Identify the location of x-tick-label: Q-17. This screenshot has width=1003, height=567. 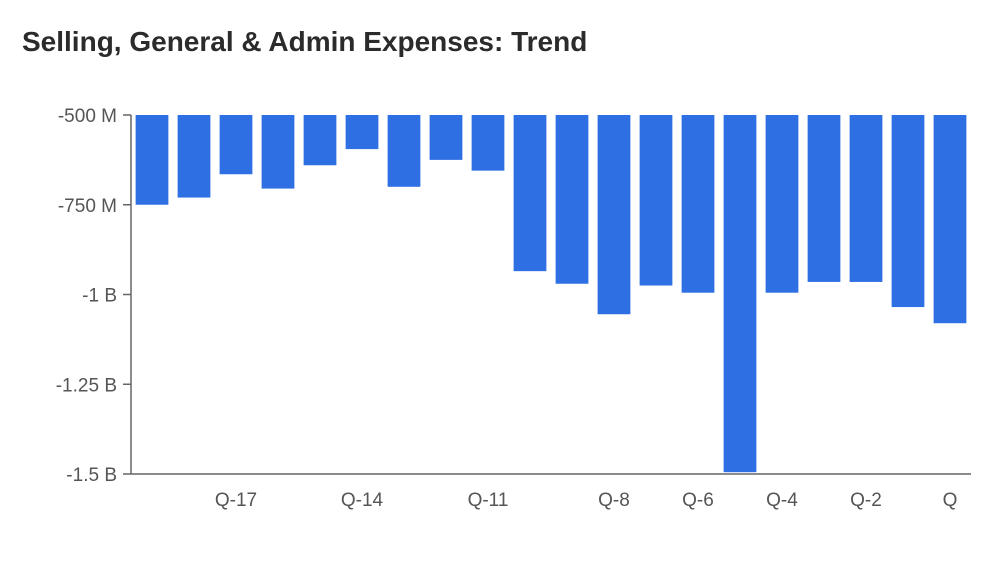
(236, 500).